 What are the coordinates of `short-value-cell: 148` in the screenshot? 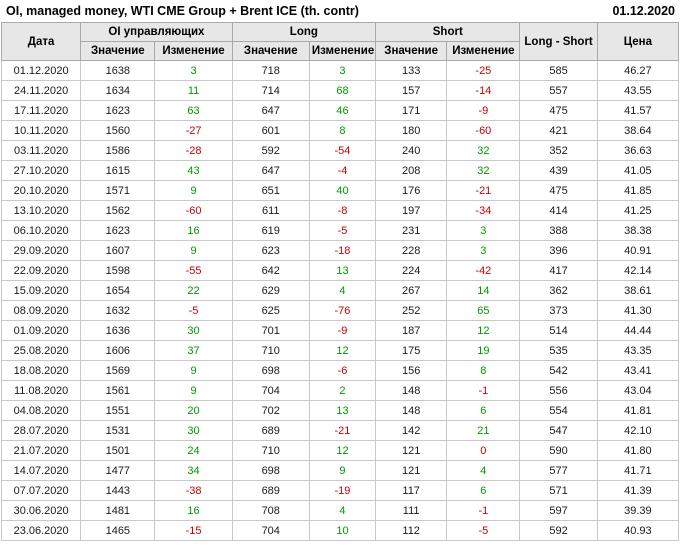 It's located at (411, 390).